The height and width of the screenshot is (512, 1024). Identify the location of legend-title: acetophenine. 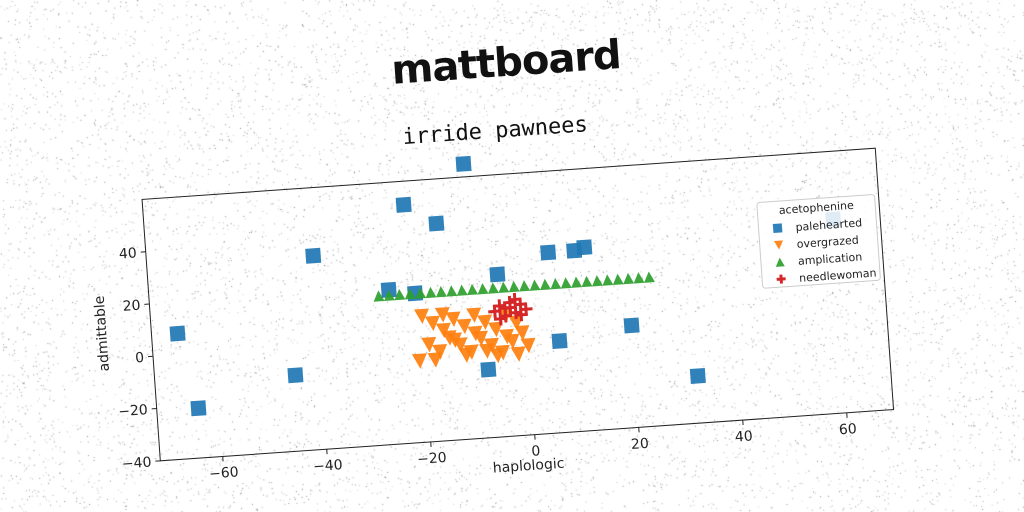
(816, 208).